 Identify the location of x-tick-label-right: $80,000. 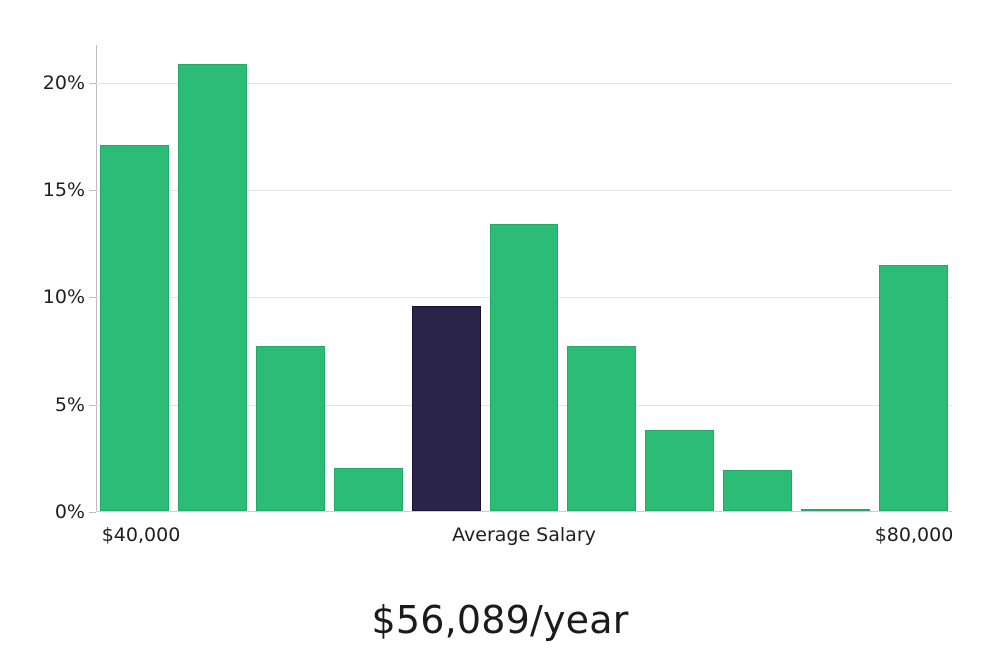
(914, 535).